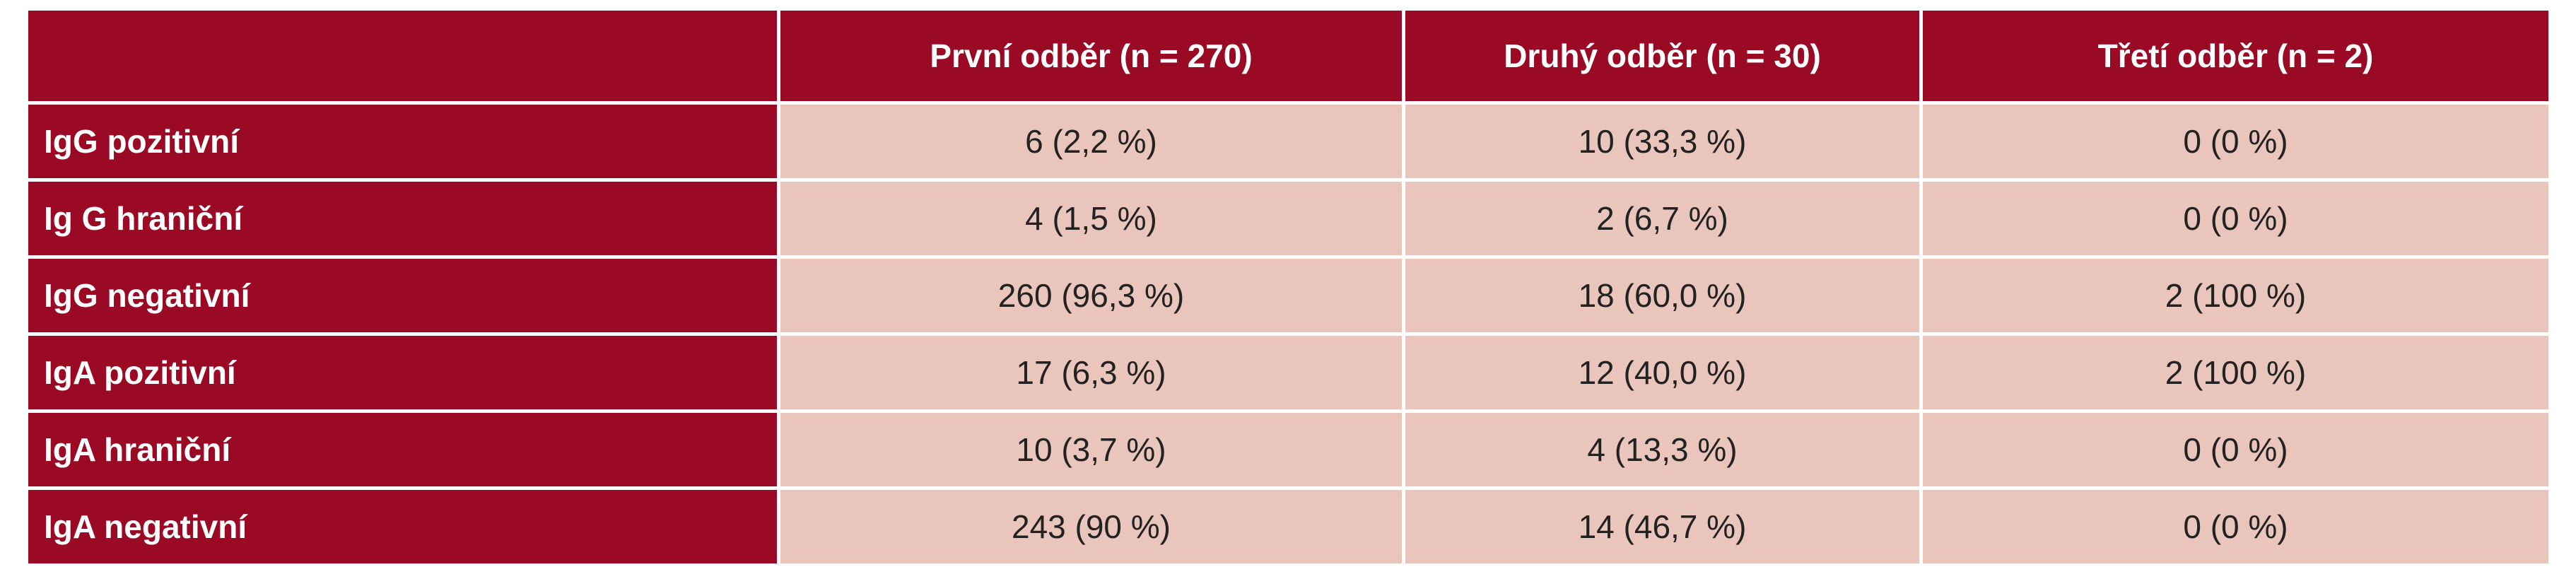 This screenshot has width=2576, height=567. Describe the element at coordinates (1091, 372) in the screenshot. I see `value-cell: 17 (6,3 %)` at that location.